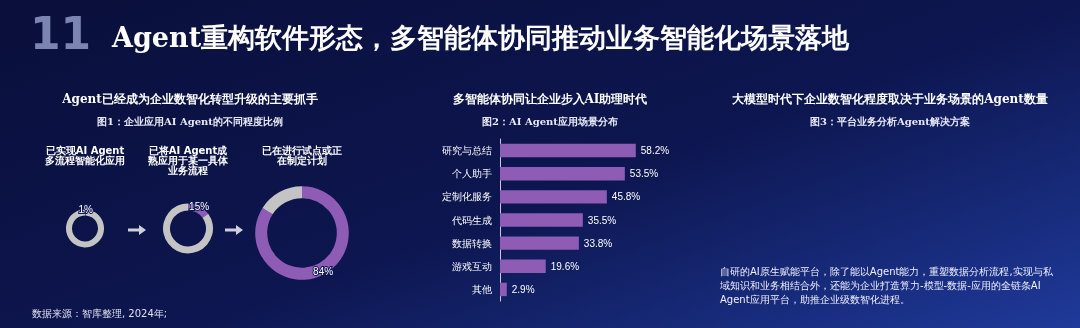  I want to click on y-tick-label: 其他, so click(482, 289).